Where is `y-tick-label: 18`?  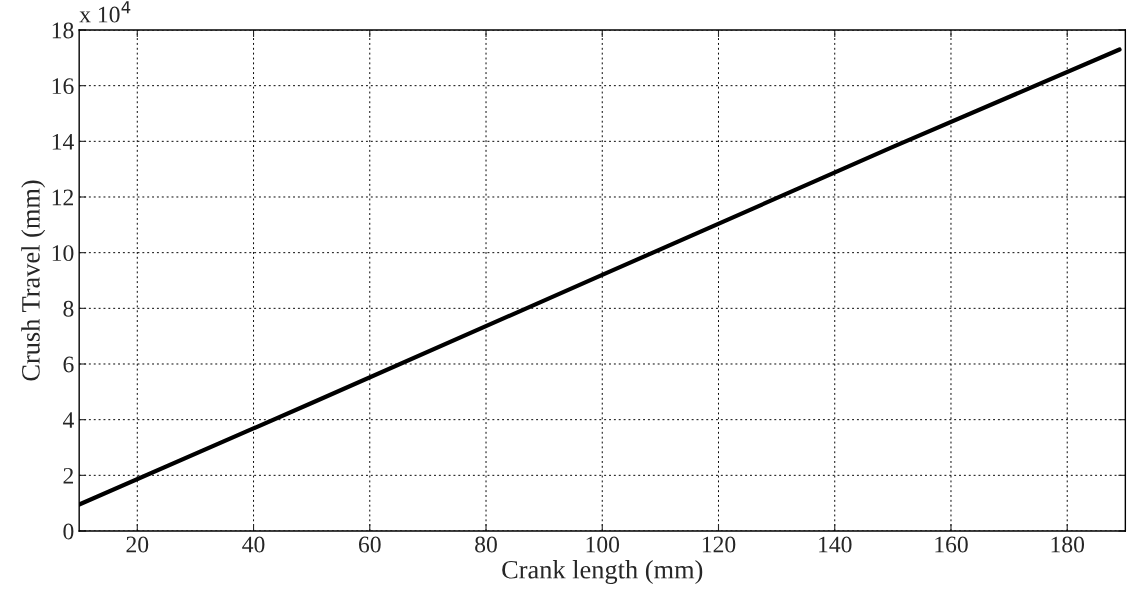
y-tick-label: 18 is located at coordinates (63, 30).